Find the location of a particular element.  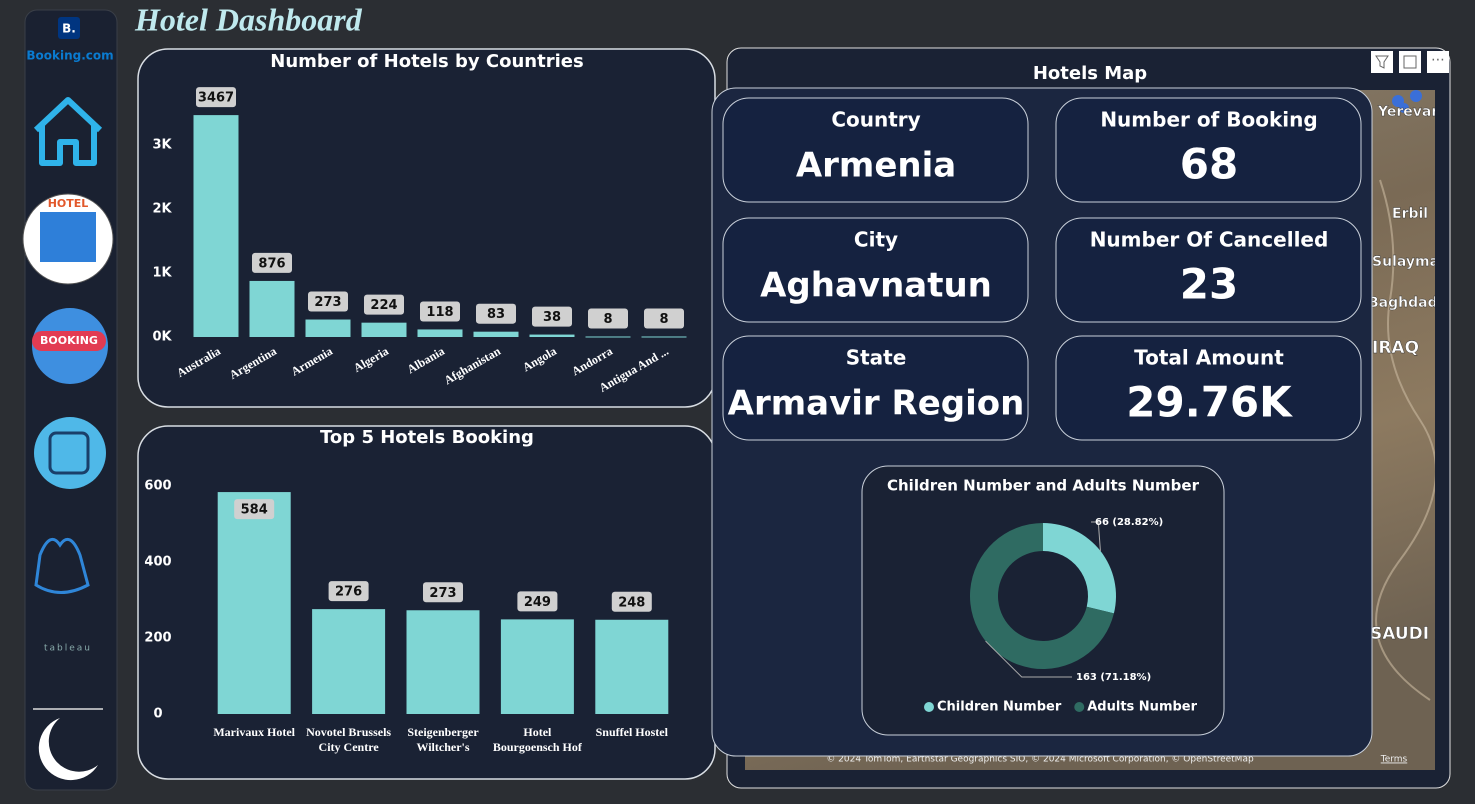

money-icon is located at coordinates (62, 565).